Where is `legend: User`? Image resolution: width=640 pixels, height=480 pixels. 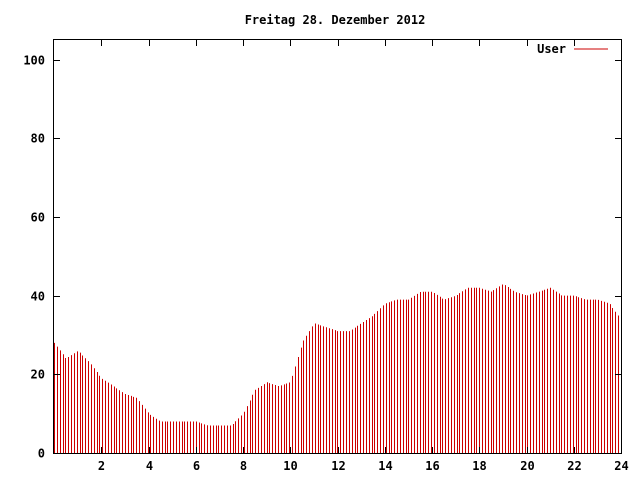
legend: User is located at coordinates (572, 49).